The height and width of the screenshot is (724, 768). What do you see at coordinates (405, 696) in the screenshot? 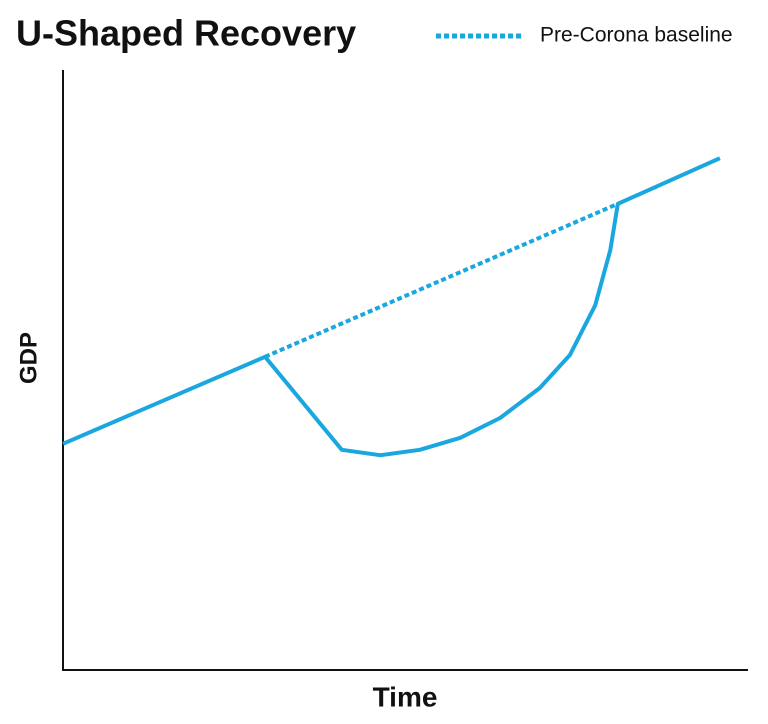
I see `x-axis-label: Time` at bounding box center [405, 696].